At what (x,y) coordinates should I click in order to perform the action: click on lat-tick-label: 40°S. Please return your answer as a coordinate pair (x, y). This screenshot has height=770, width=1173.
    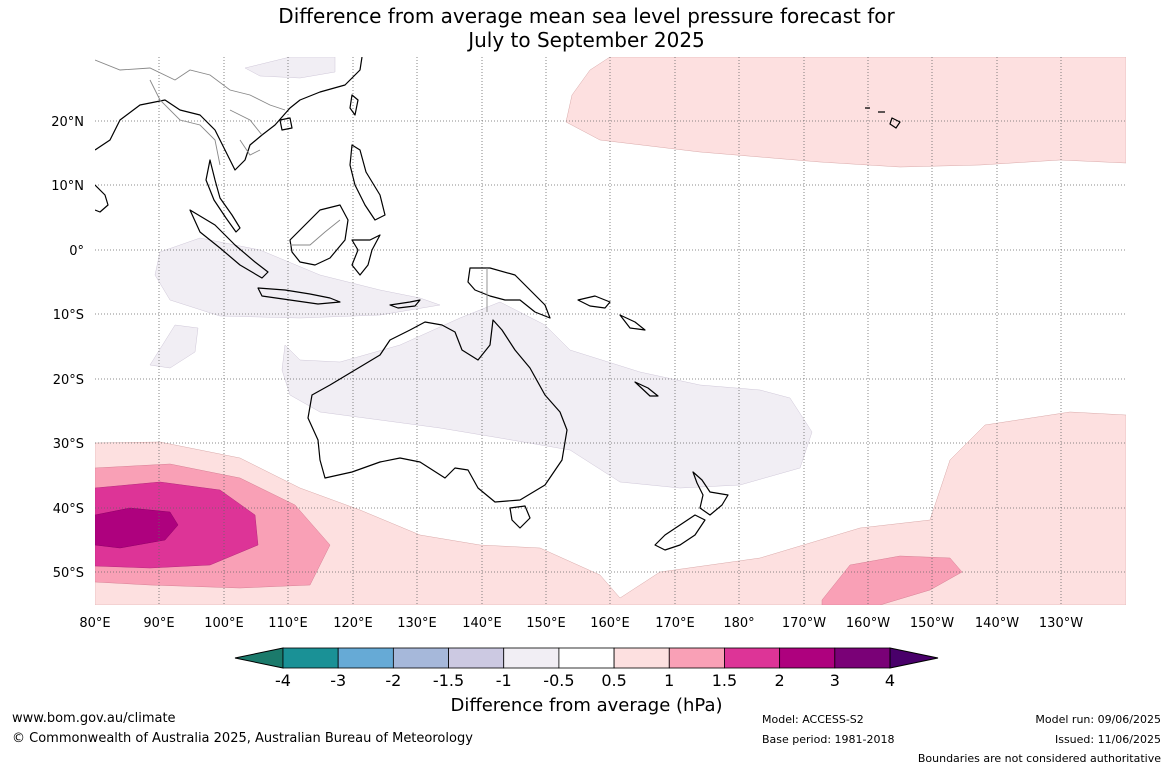
    Looking at the image, I should click on (68, 509).